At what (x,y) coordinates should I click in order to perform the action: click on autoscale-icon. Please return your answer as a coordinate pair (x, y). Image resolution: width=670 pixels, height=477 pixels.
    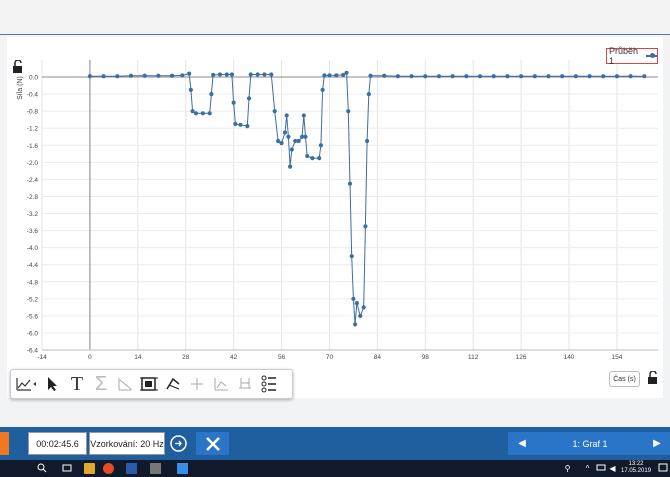
    Looking at the image, I should click on (149, 384).